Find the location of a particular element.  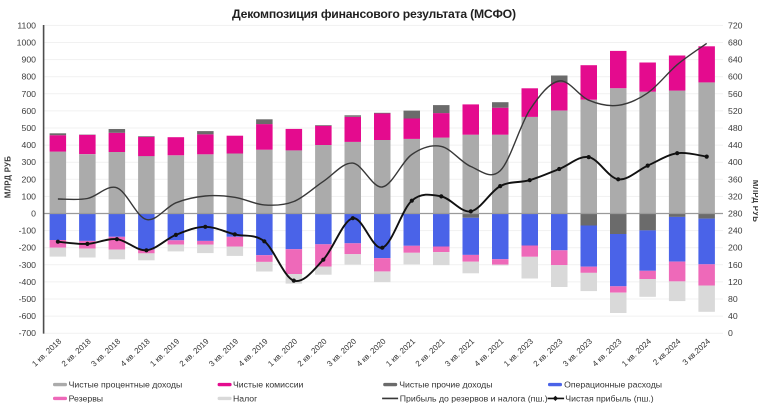

svg-text: -100 is located at coordinates (28, 231).